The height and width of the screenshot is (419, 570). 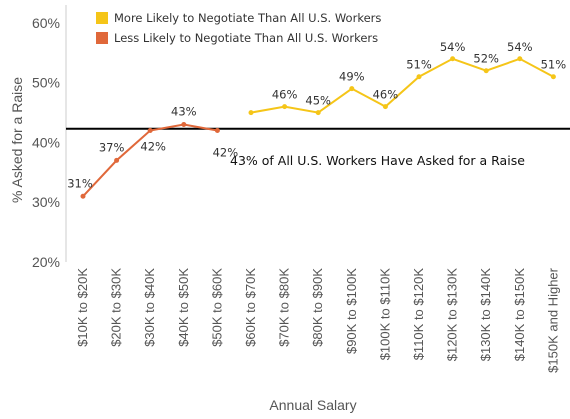 I want to click on data-label-less-likely: 31%, so click(x=80, y=183).